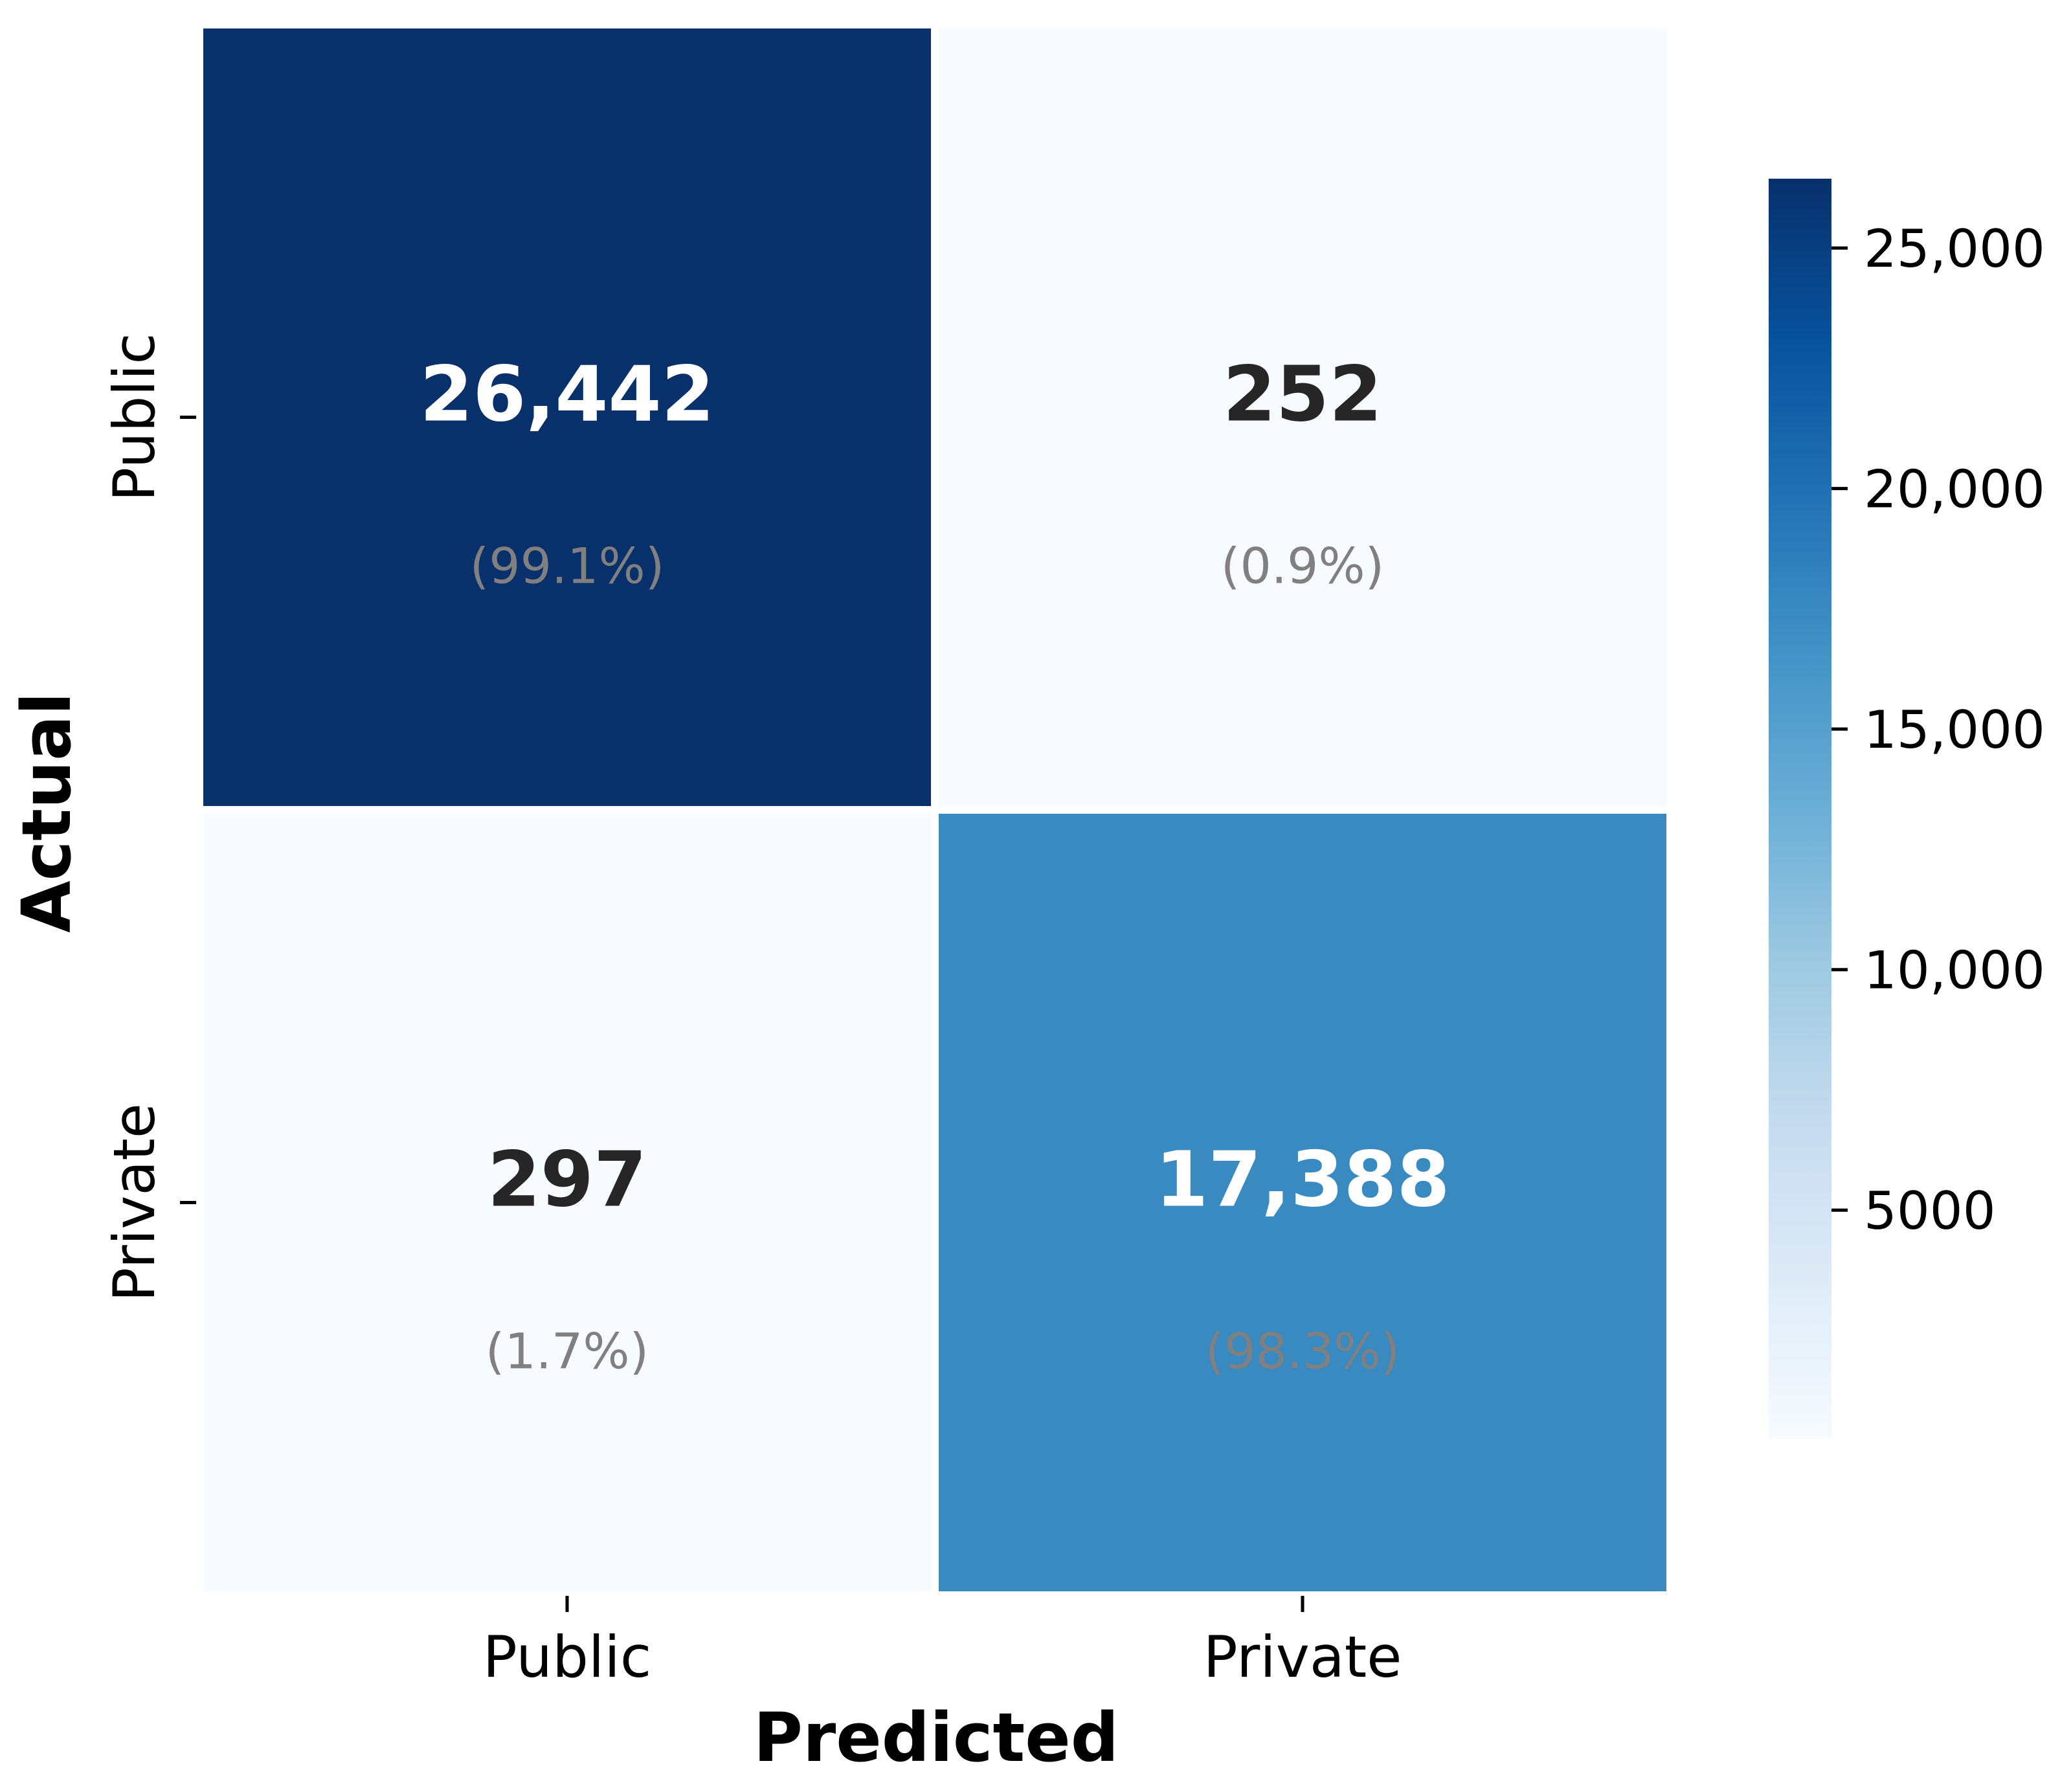 The height and width of the screenshot is (1792, 2071). I want to click on colorbar-tick-label: 15,000, so click(1954, 730).